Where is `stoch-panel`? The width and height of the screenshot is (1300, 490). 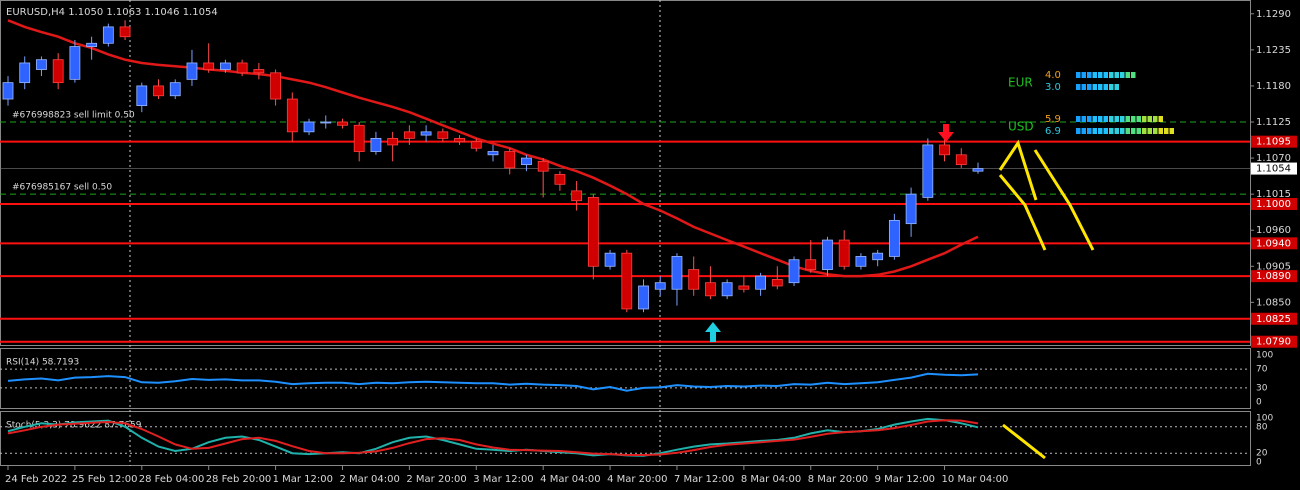 stoch-panel is located at coordinates (625, 438).